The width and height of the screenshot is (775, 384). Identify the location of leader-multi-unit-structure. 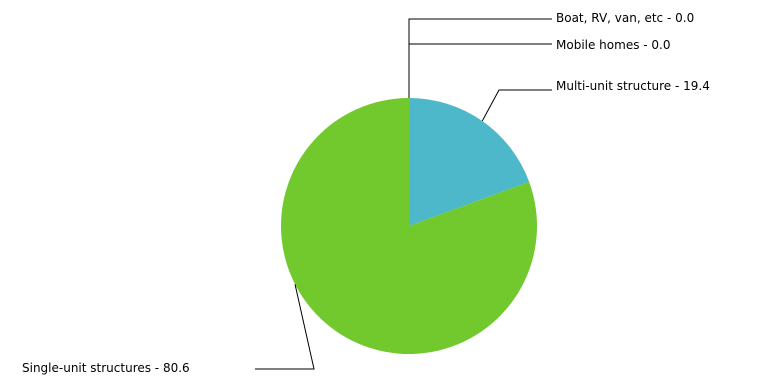
(516, 105).